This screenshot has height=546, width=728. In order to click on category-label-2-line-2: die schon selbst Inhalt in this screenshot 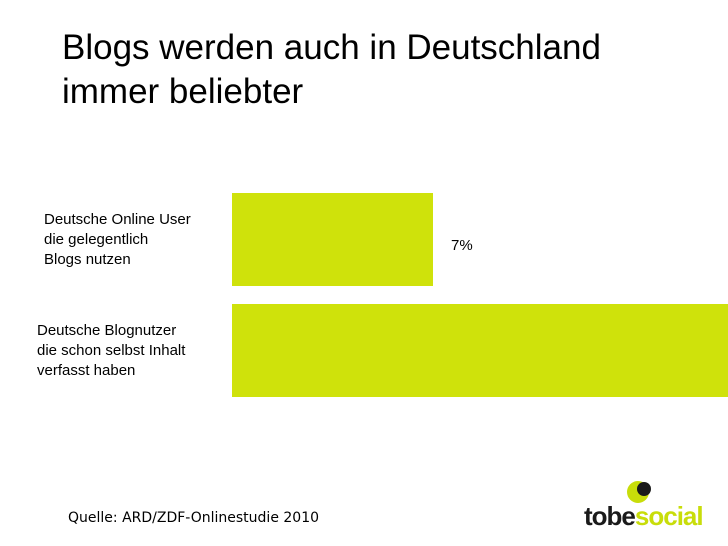, I will do `click(111, 350)`.